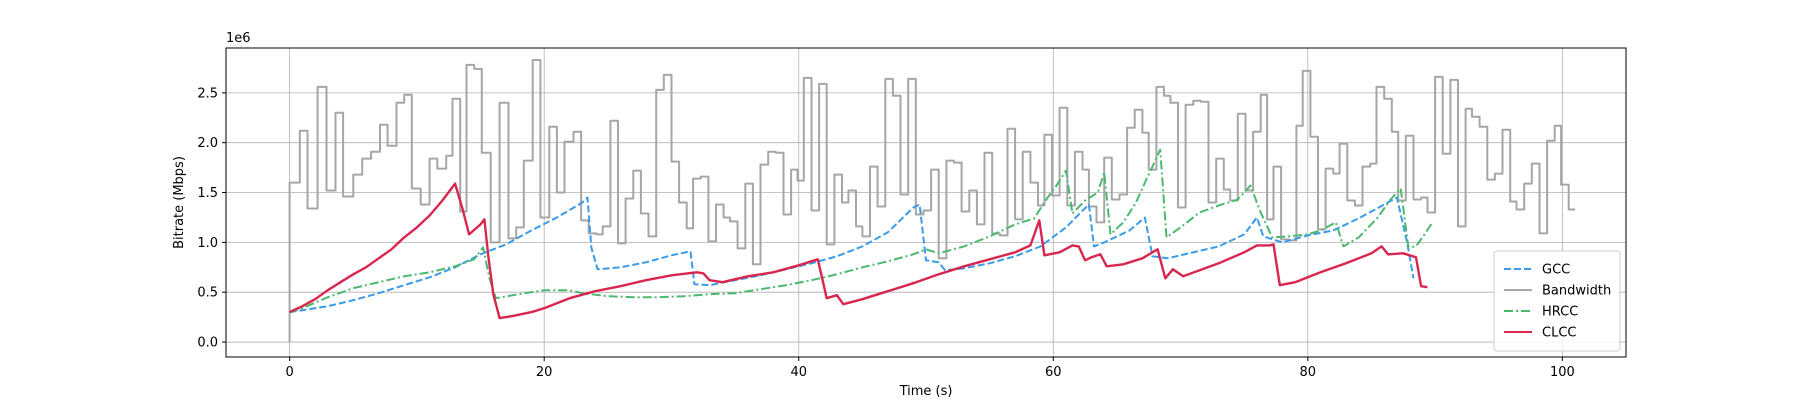 This screenshot has width=1800, height=400. Describe the element at coordinates (1560, 312) in the screenshot. I see `legend-label-hrcc: HRCC` at that location.